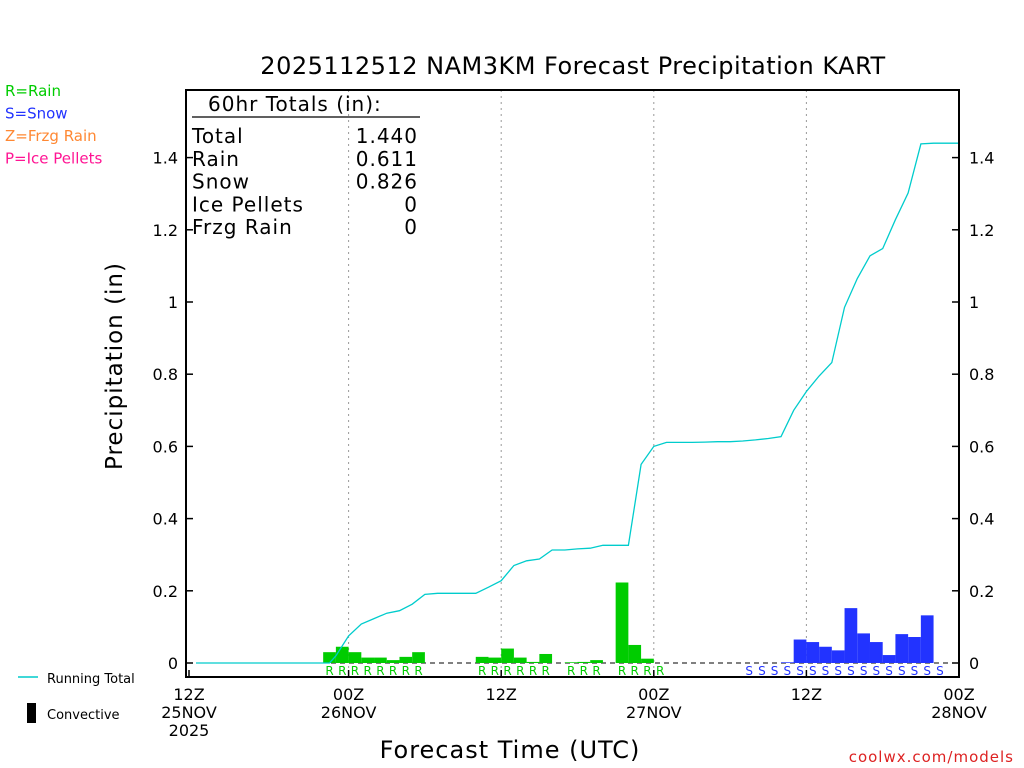 The width and height of the screenshot is (1024, 768). What do you see at coordinates (418, 671) in the screenshot?
I see `rain-letter-18h: R` at bounding box center [418, 671].